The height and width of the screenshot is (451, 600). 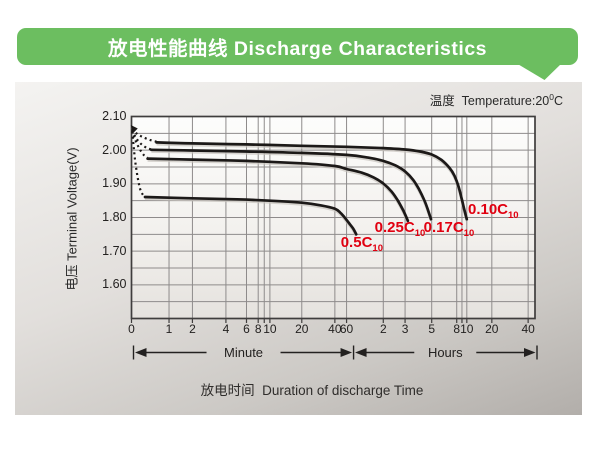 What do you see at coordinates (361, 243) in the screenshot?
I see `curve-label-0.5C10: 0.5C10` at bounding box center [361, 243].